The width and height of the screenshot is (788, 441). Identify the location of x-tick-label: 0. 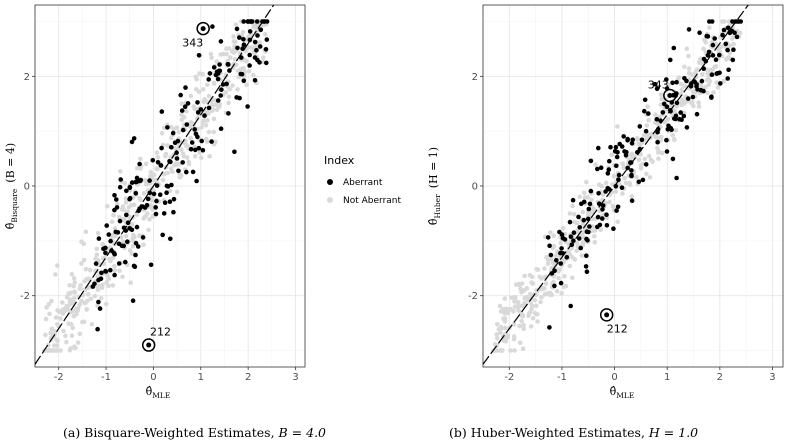
(614, 377).